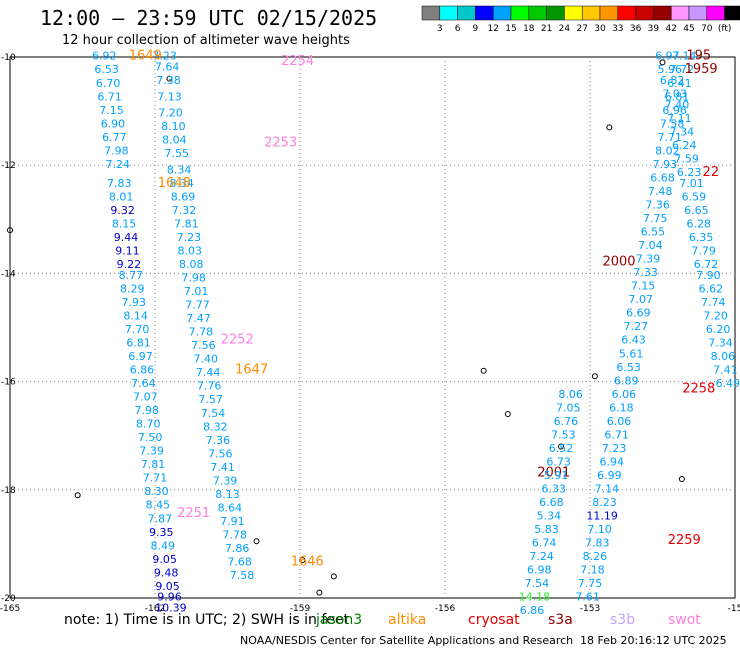 The width and height of the screenshot is (740, 650). I want to click on swh-value: 8.77, so click(131, 275).